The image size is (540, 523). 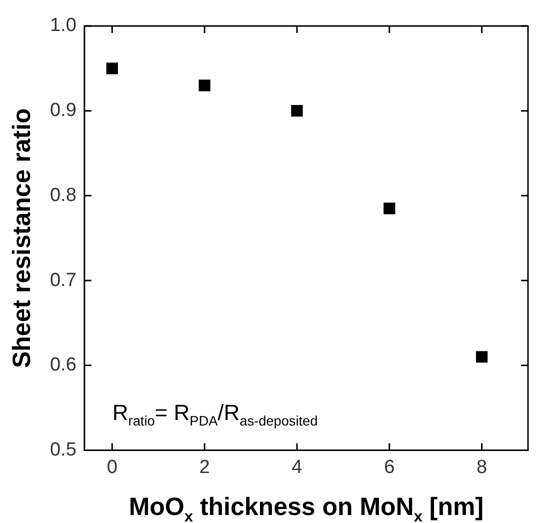 What do you see at coordinates (63, 449) in the screenshot?
I see `y-tick-label: 0.5` at bounding box center [63, 449].